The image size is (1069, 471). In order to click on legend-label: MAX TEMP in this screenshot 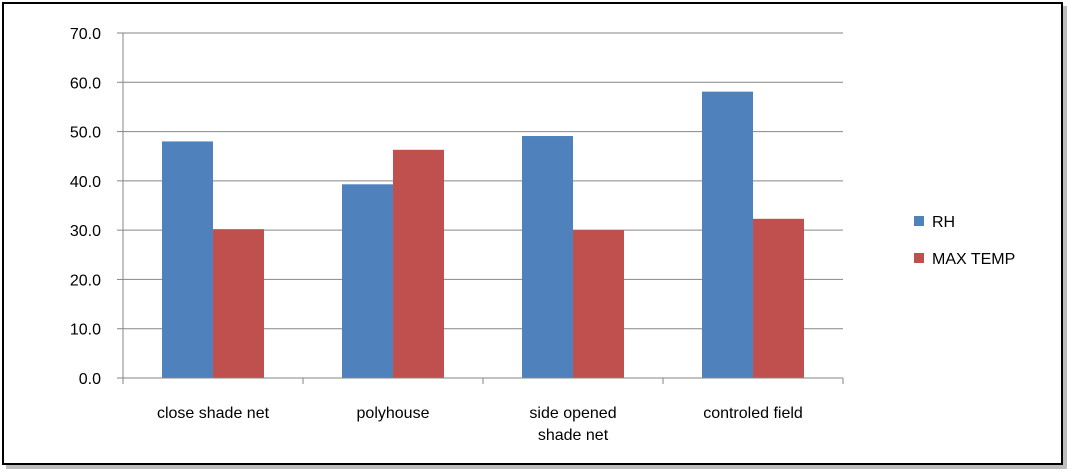, I will do `click(973, 259)`.